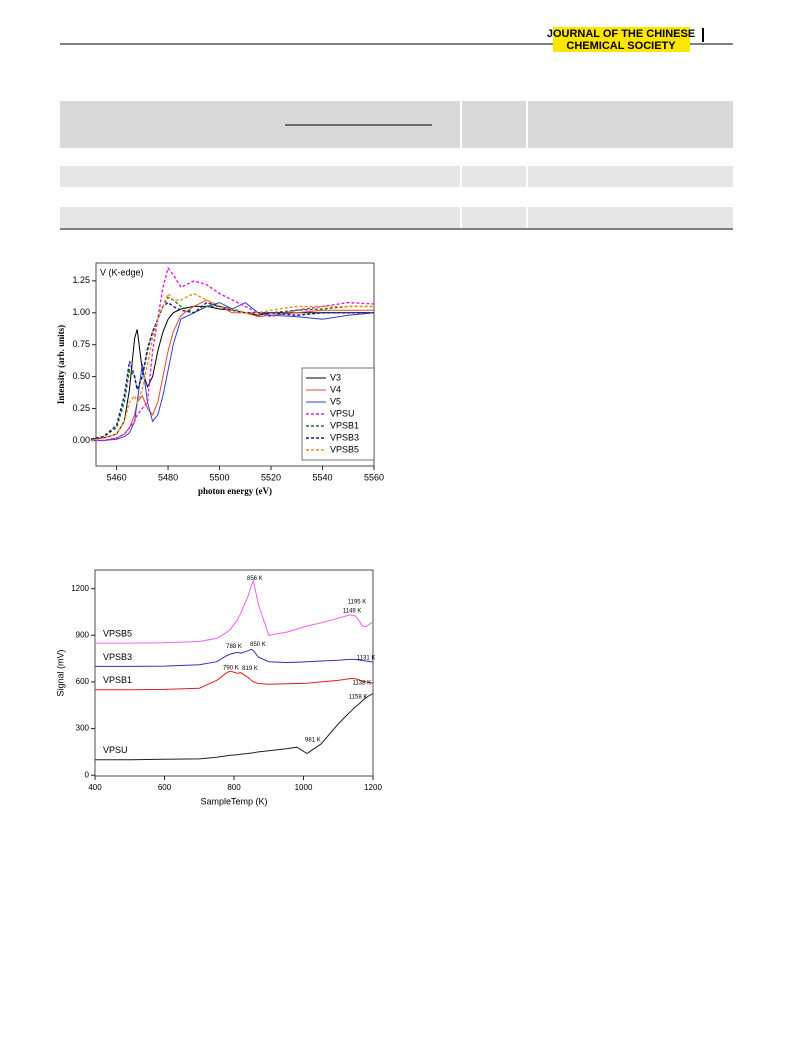 The image size is (793, 1043). What do you see at coordinates (80, 588) in the screenshot?
I see `y-tick-label: 1200` at bounding box center [80, 588].